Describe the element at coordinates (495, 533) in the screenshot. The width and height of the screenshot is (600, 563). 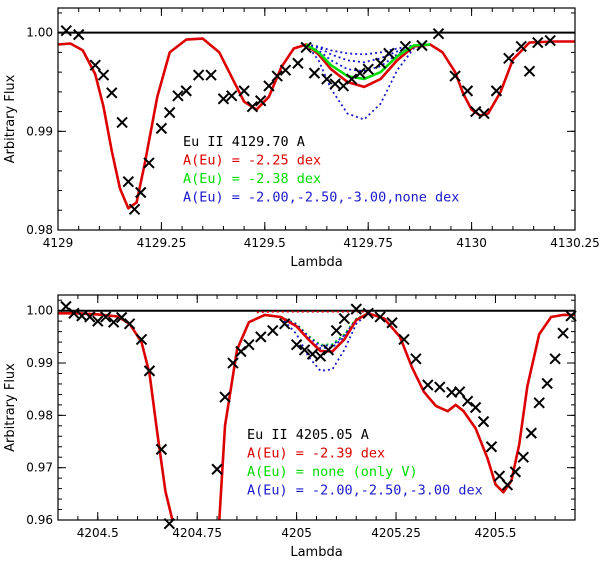
I see `x-tick-label: 4205.5` at that location.